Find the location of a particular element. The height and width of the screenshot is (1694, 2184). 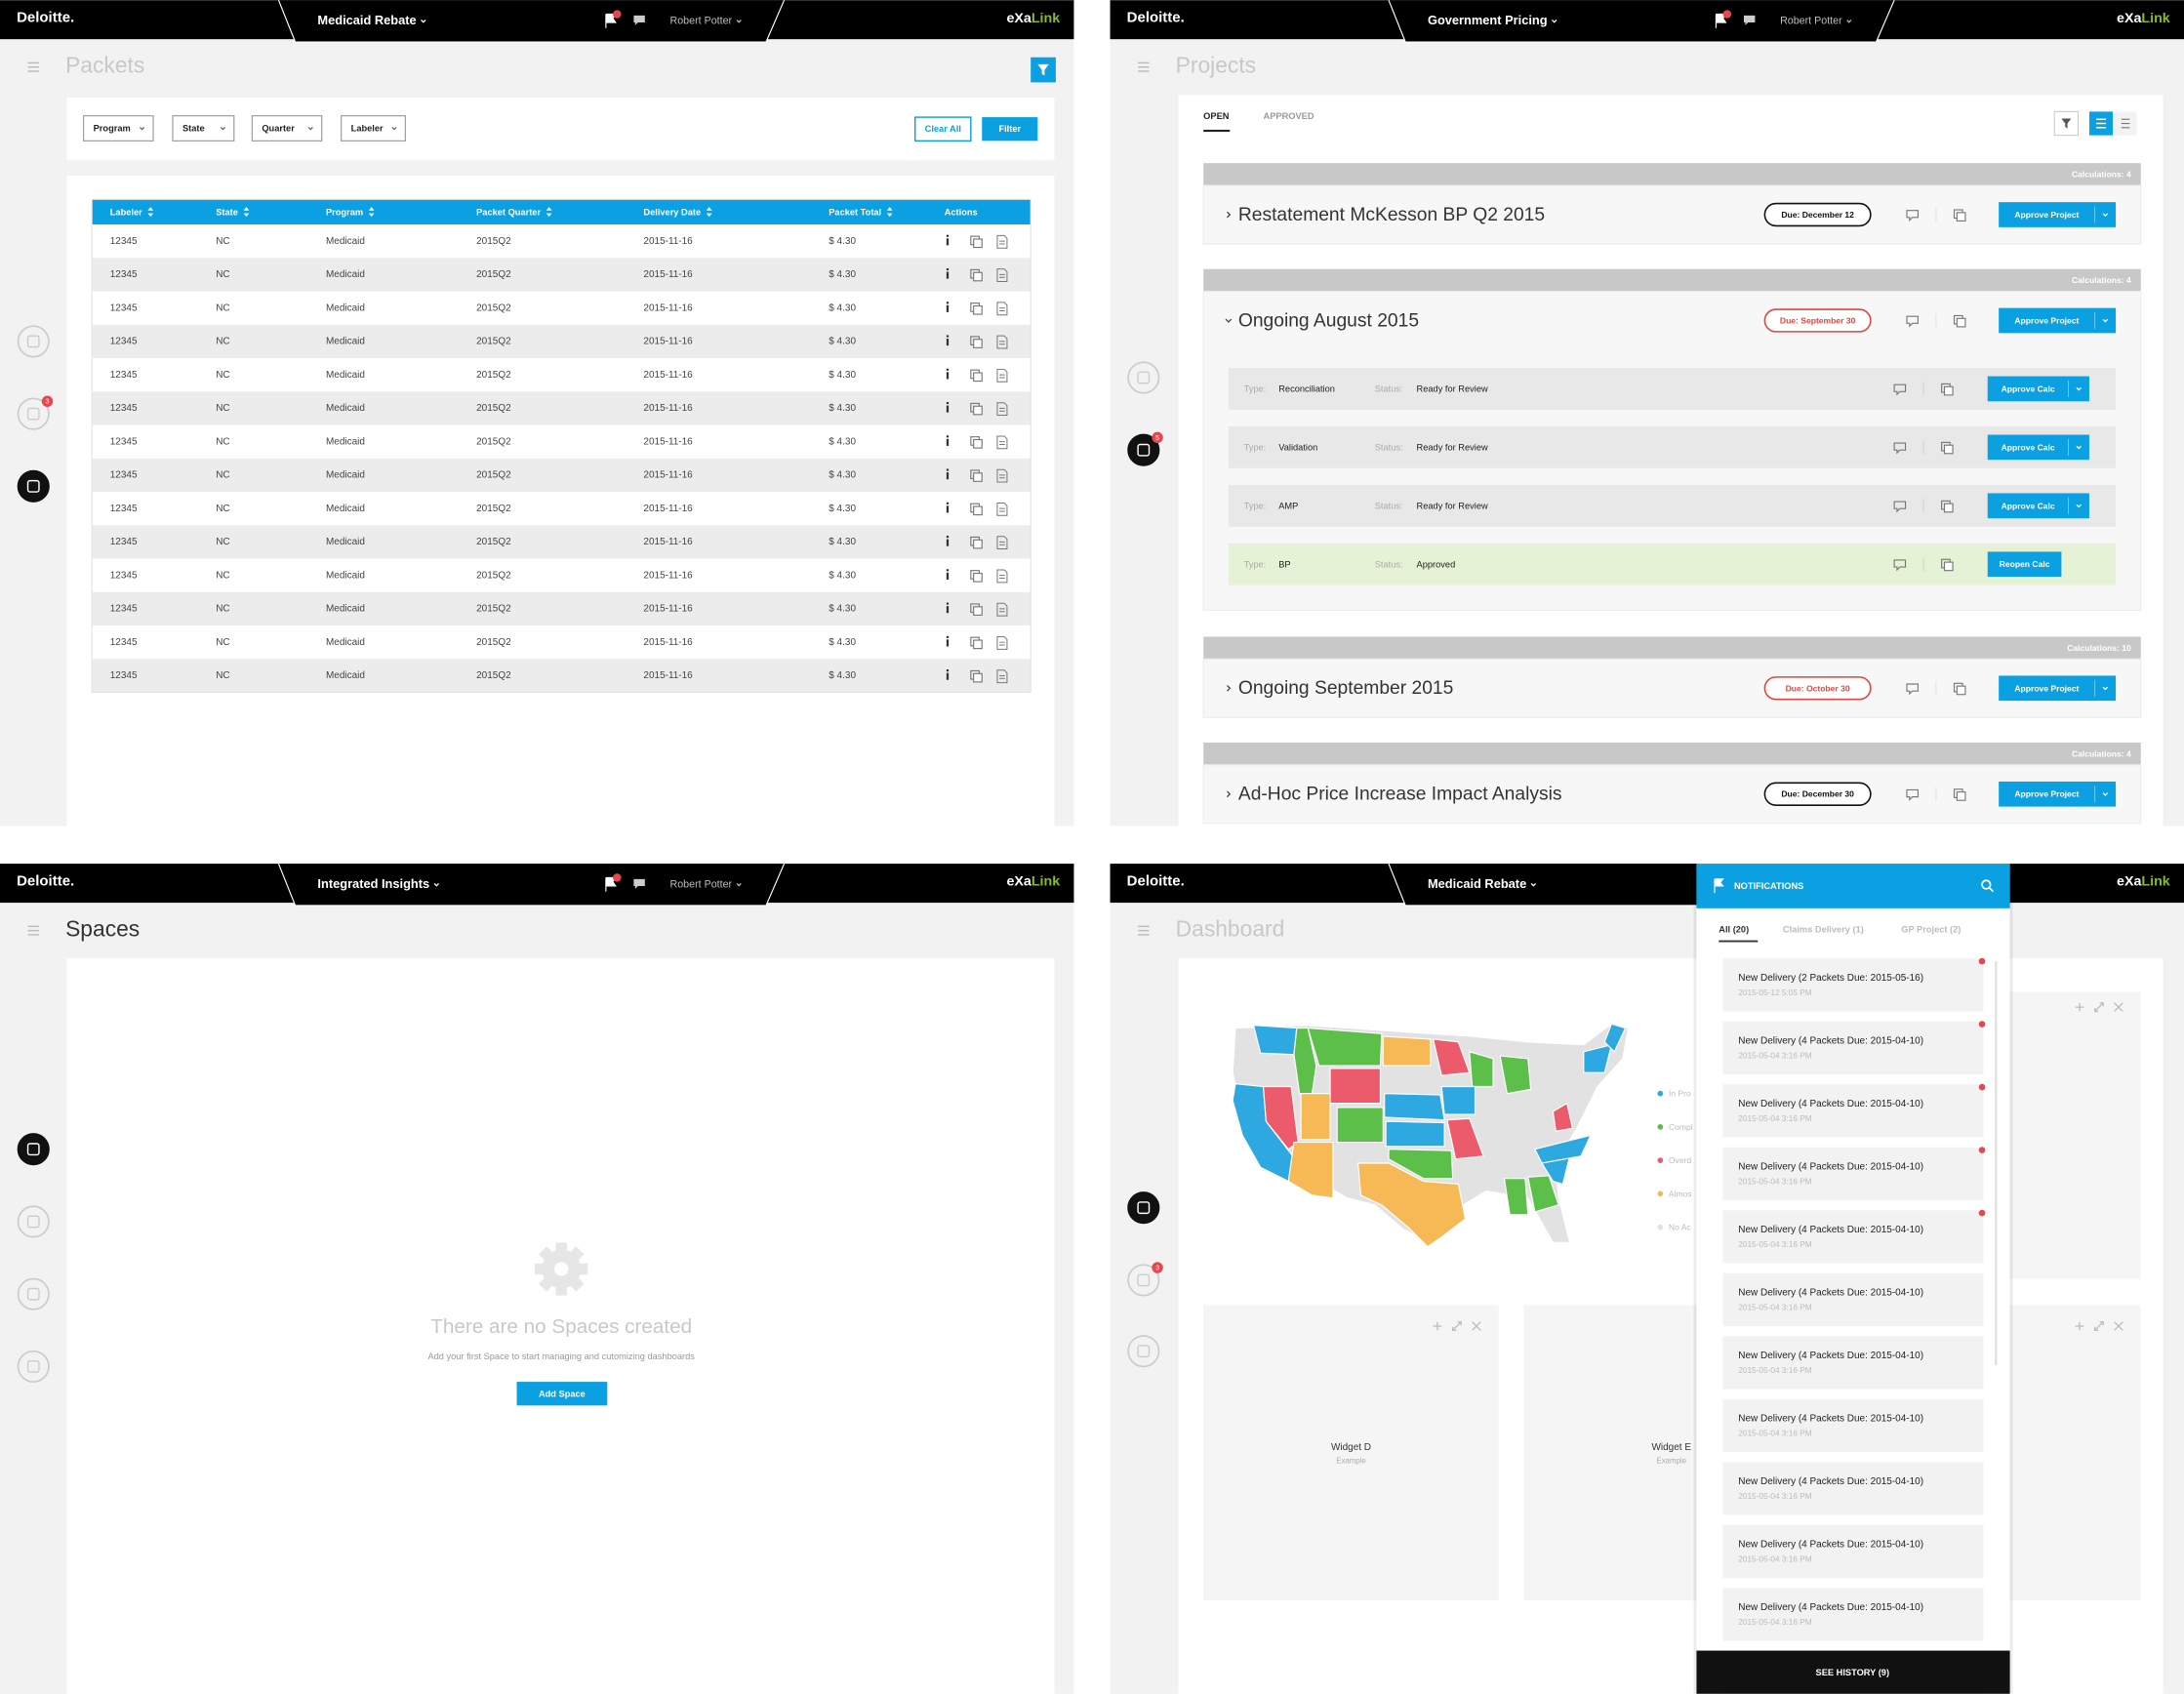

search-icon is located at coordinates (1986, 884).